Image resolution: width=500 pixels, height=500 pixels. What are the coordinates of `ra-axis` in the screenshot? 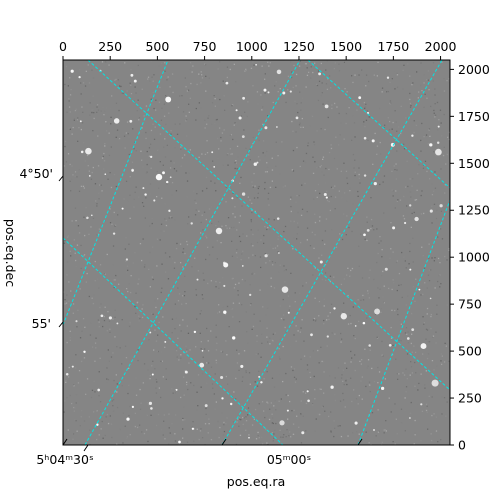 It's located at (212, 445).